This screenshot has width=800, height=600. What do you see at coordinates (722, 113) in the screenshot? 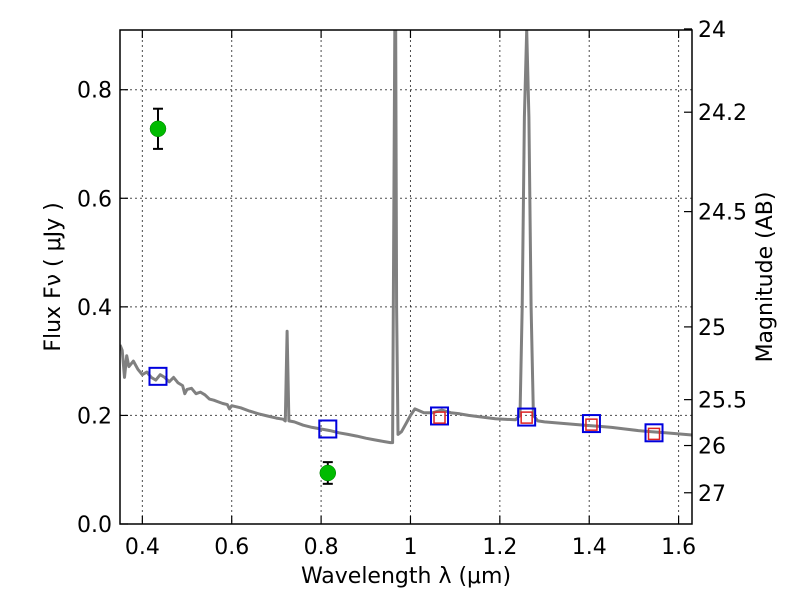
I see `mag-tick-label: 24.2` at bounding box center [722, 113].